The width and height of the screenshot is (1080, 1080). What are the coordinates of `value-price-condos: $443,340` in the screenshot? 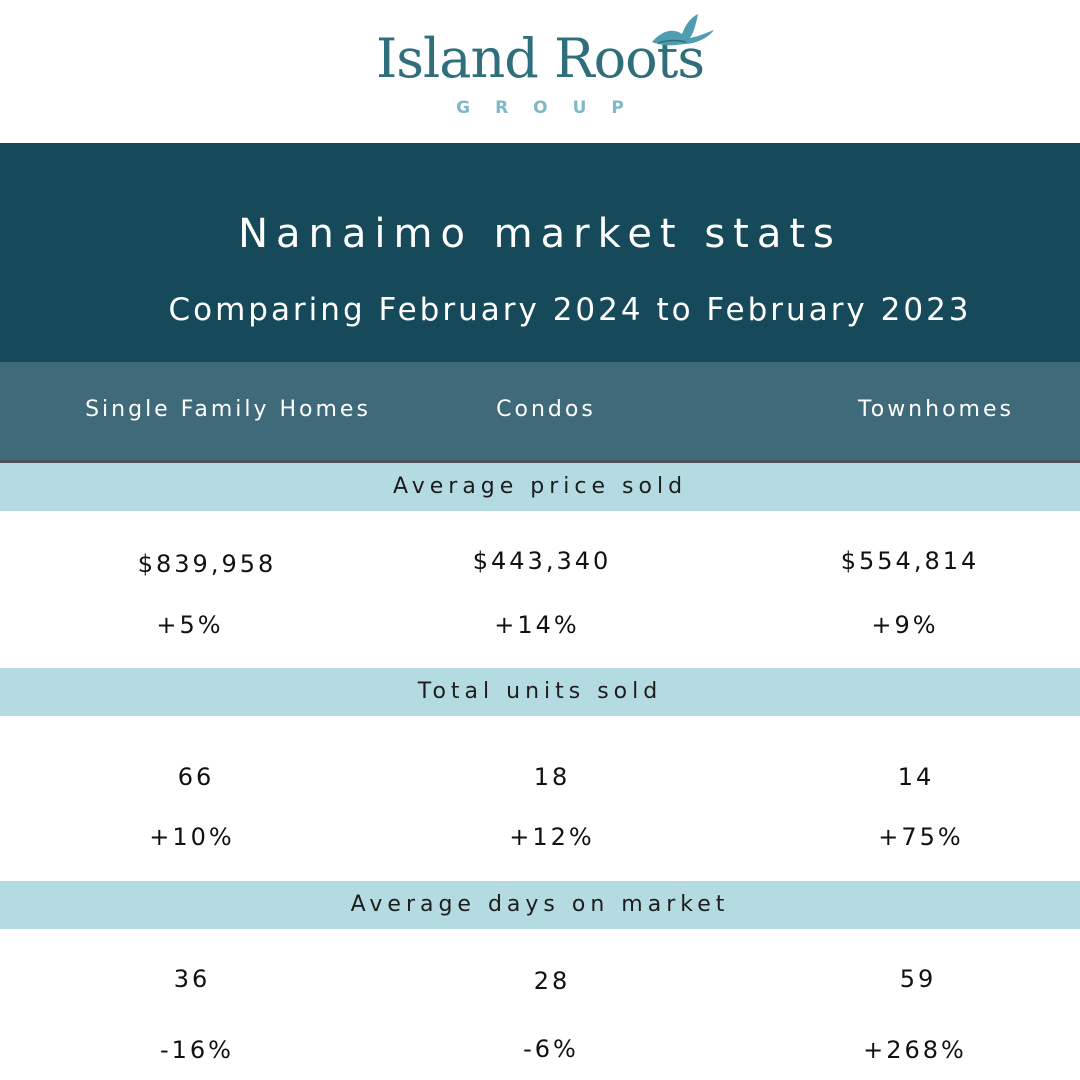 It's located at (542, 561).